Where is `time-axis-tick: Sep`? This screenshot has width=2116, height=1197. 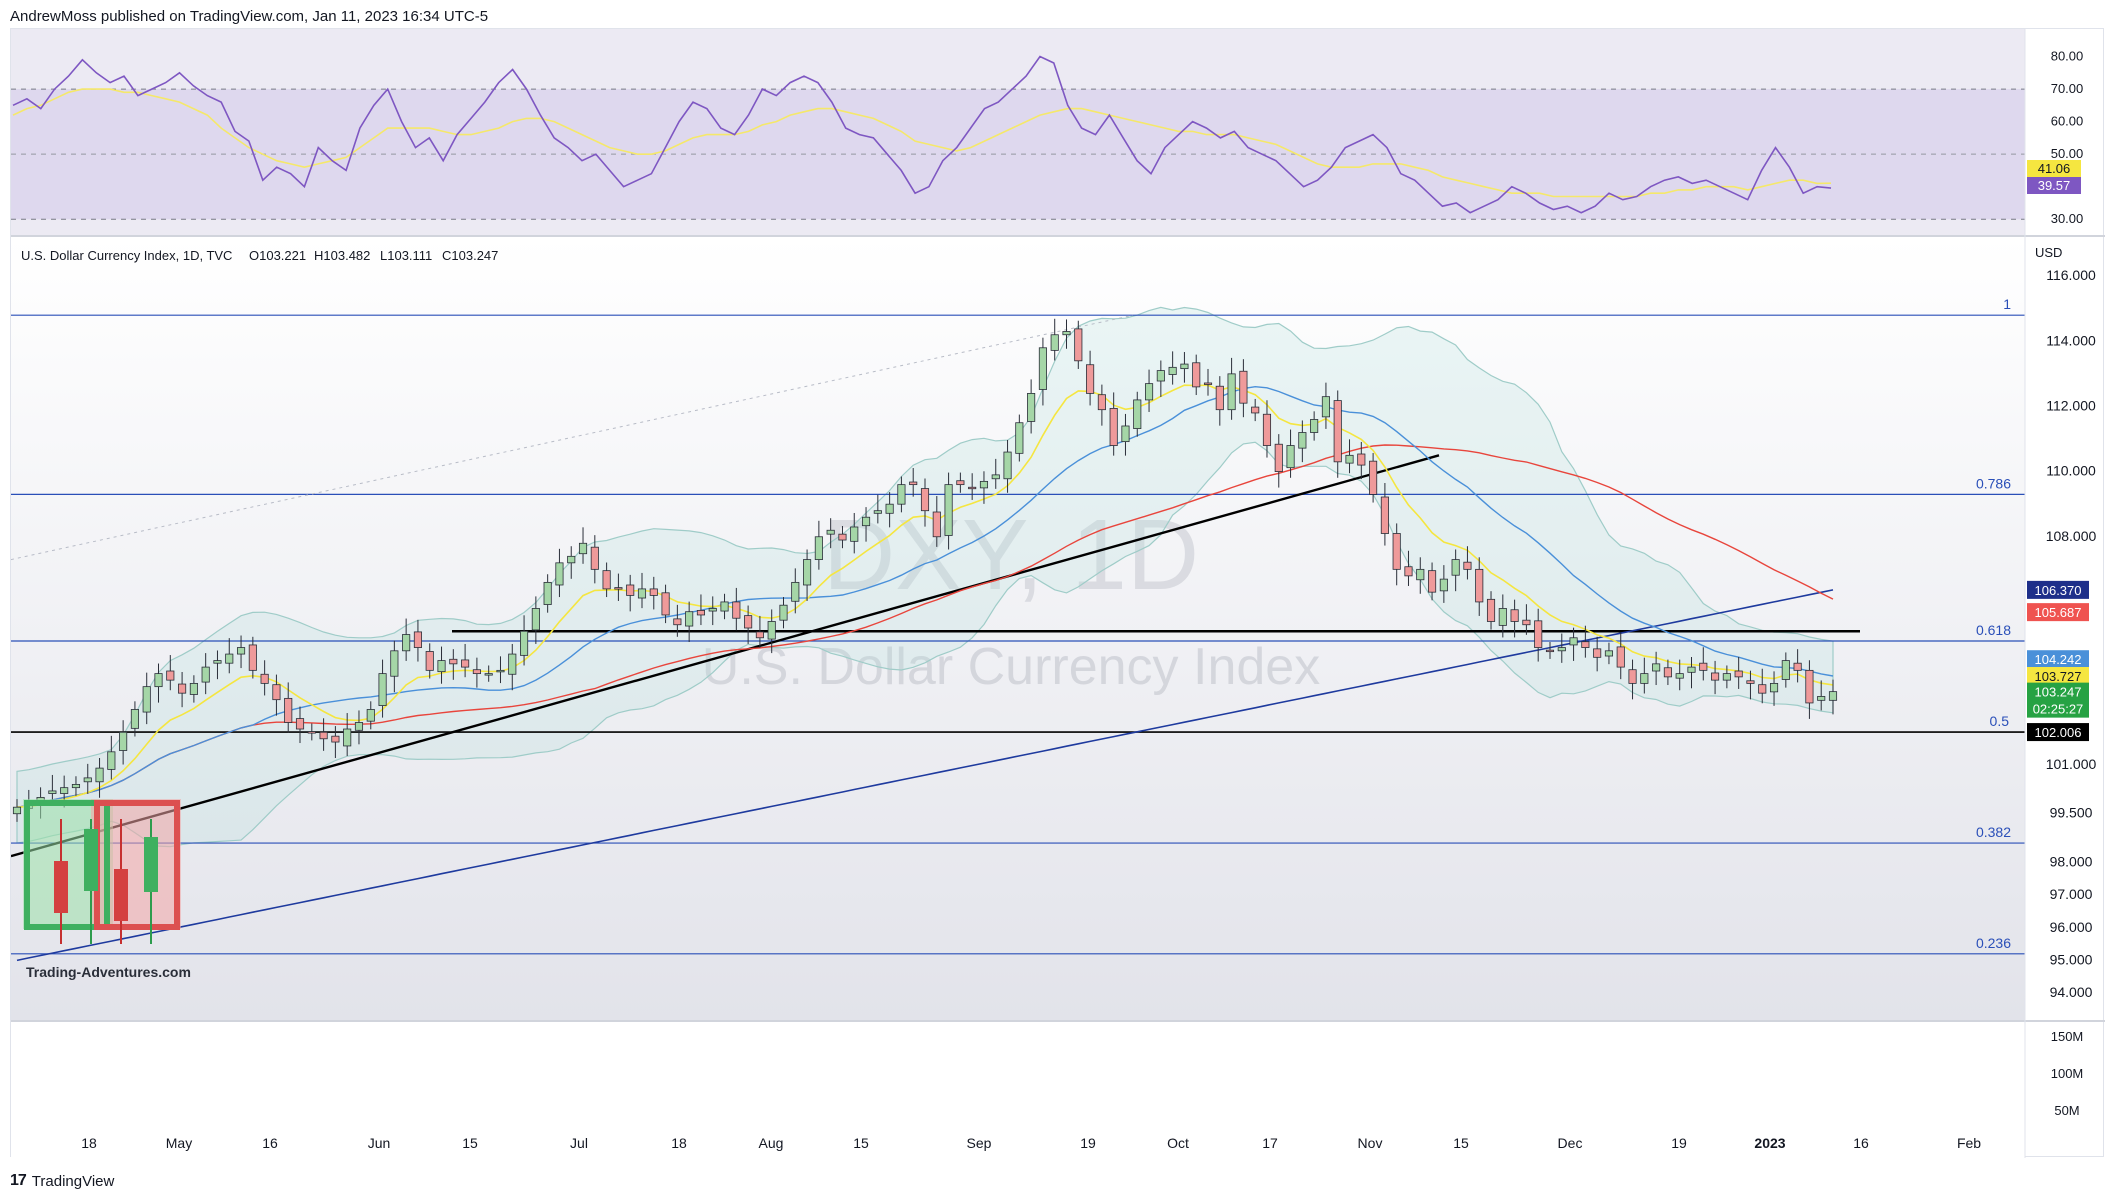
time-axis-tick: Sep is located at coordinates (979, 1143).